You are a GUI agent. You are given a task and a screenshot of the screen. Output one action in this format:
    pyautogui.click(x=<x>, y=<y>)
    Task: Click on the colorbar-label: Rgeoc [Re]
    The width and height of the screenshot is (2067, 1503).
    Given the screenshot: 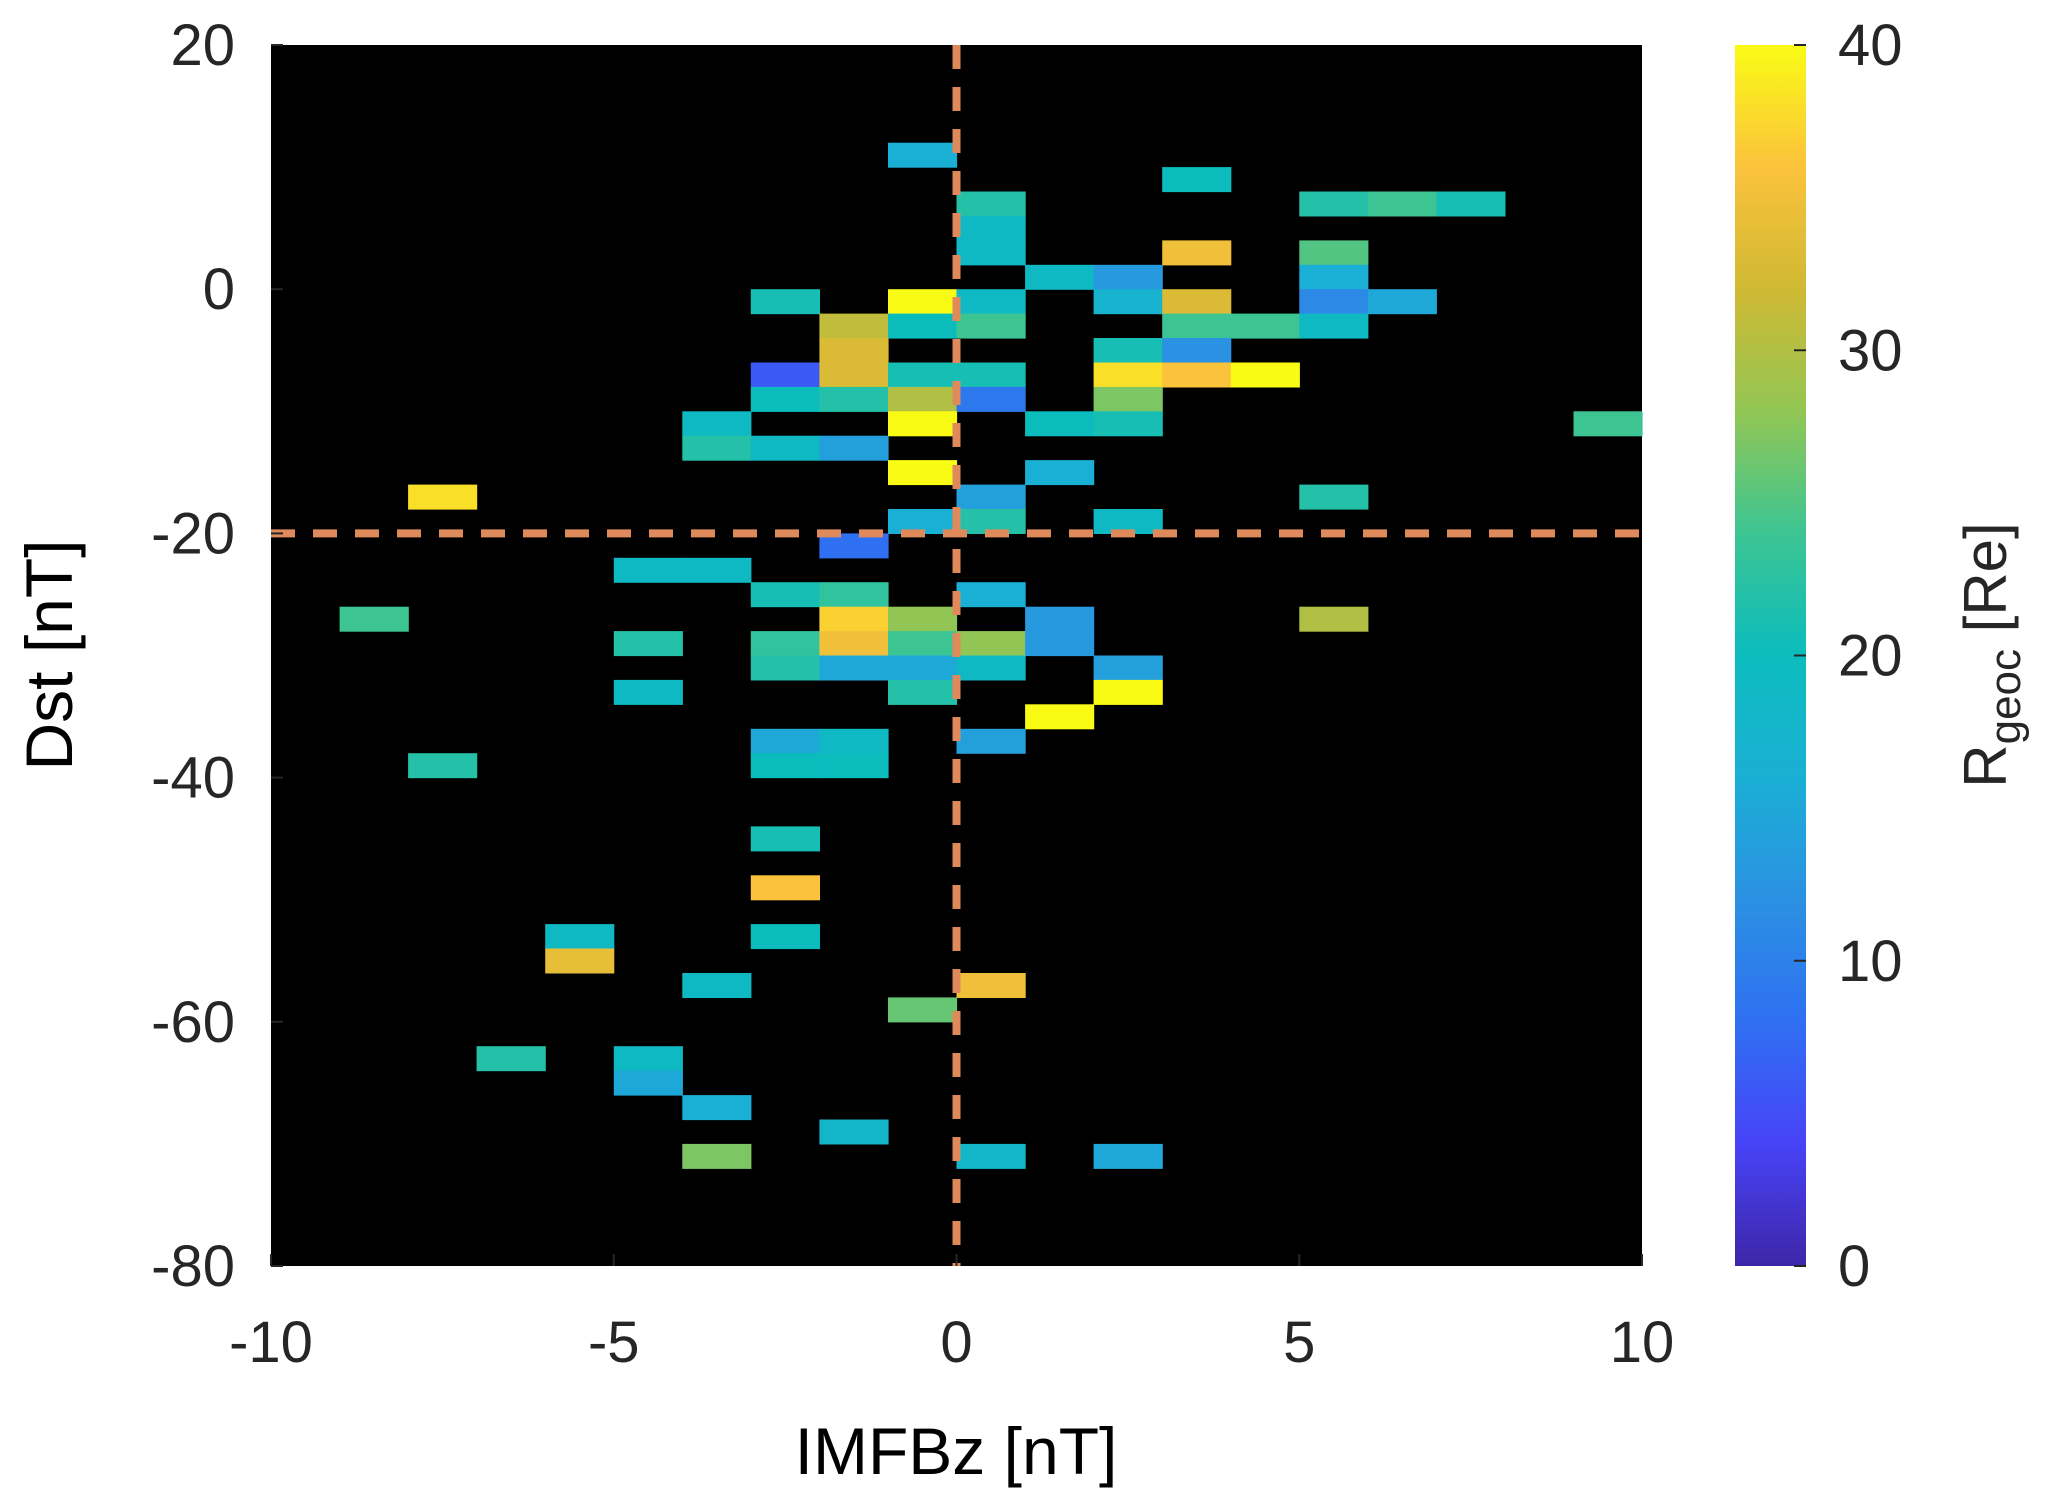 What is the action you would take?
    pyautogui.click(x=1991, y=654)
    